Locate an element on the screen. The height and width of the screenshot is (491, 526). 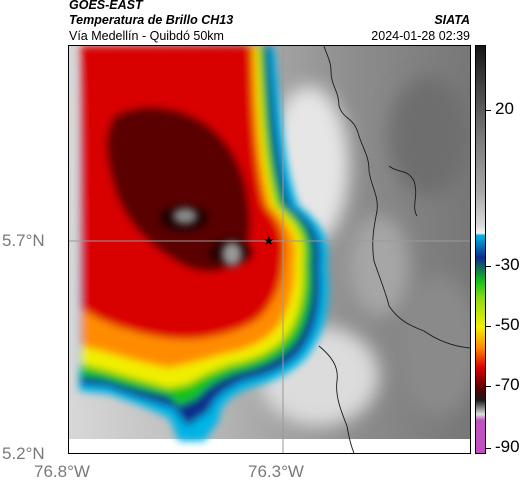
lon-label-76.8: 76.8°W is located at coordinates (62, 471).